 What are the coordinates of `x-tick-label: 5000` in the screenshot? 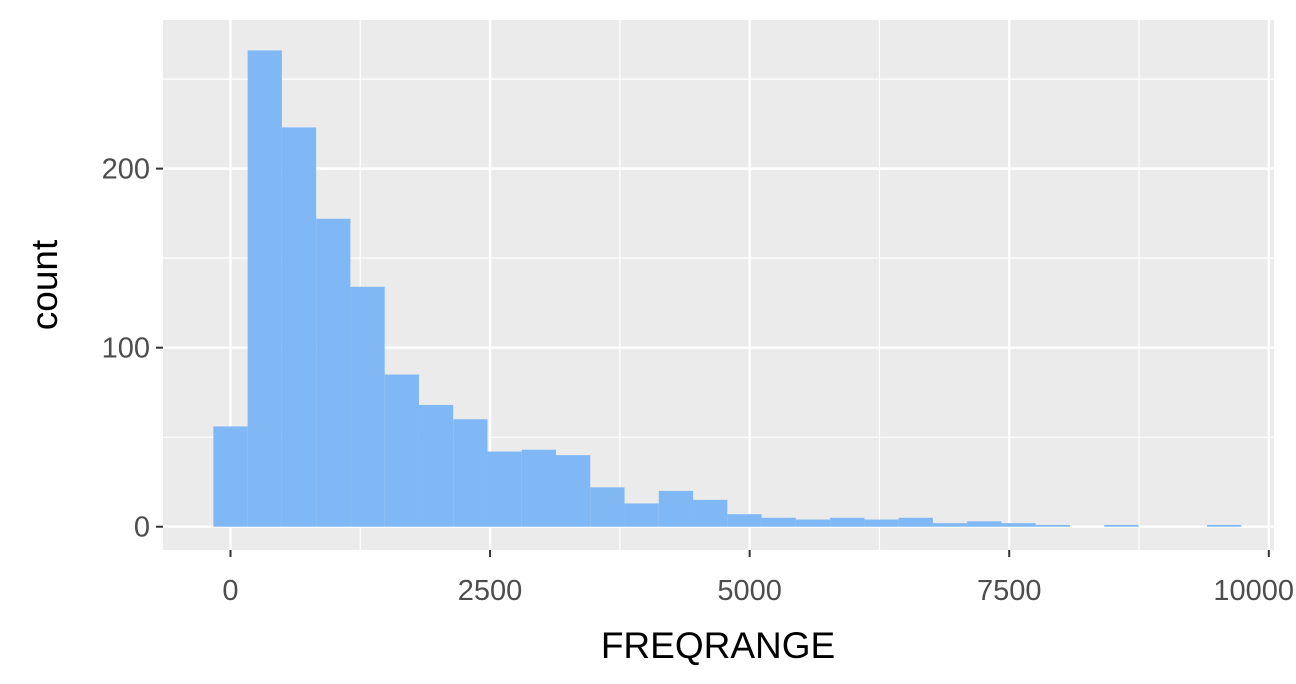 It's located at (749, 591).